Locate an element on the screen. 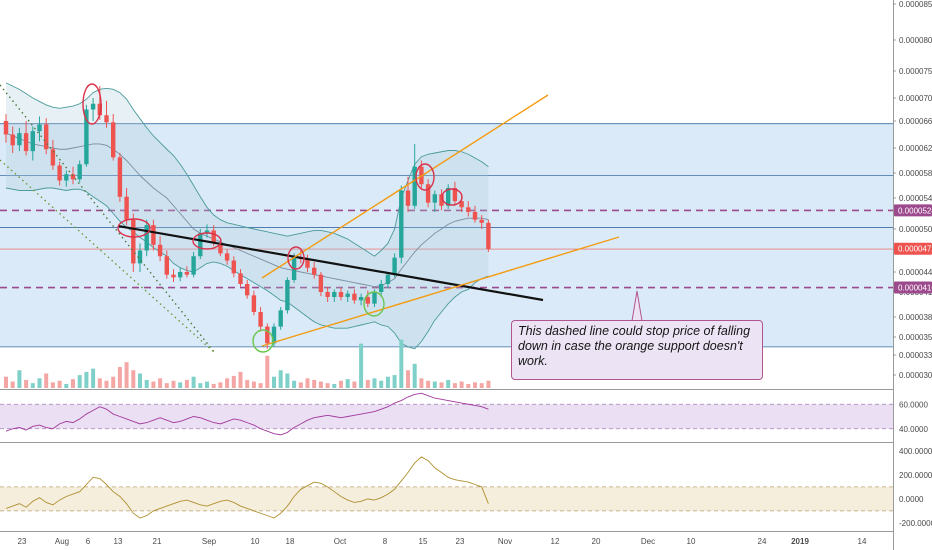  y-tick-label: 0.00003550 is located at coordinates (915, 337).